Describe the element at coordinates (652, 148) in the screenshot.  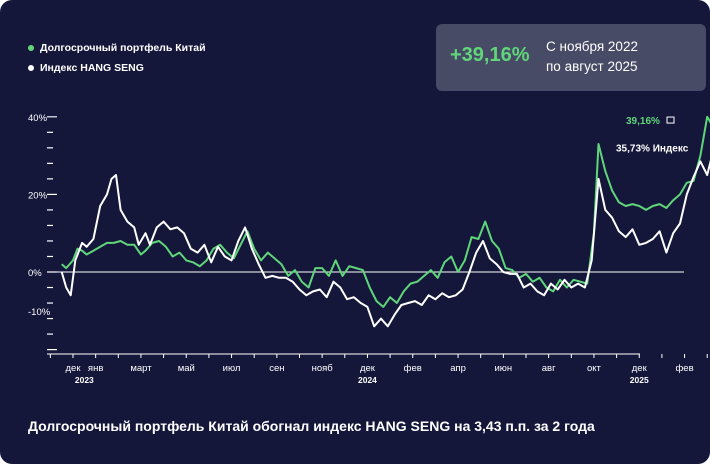
I see `end-label-index: 35,73% Индекс` at that location.